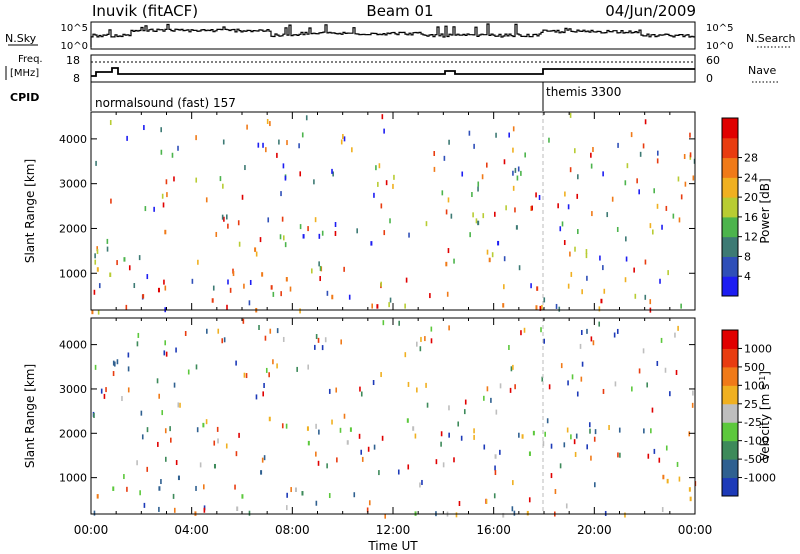 This screenshot has width=800, height=554. What do you see at coordinates (730, 148) in the screenshot?
I see `colorbar-swatch` at bounding box center [730, 148].